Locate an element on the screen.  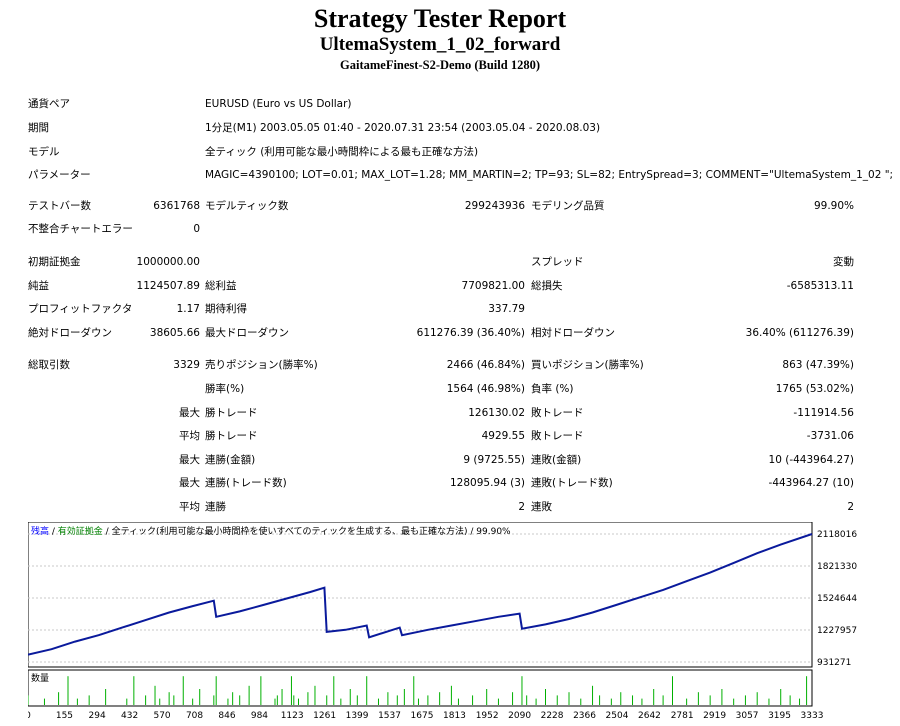
x-tick-label: 3057 is located at coordinates (747, 716).